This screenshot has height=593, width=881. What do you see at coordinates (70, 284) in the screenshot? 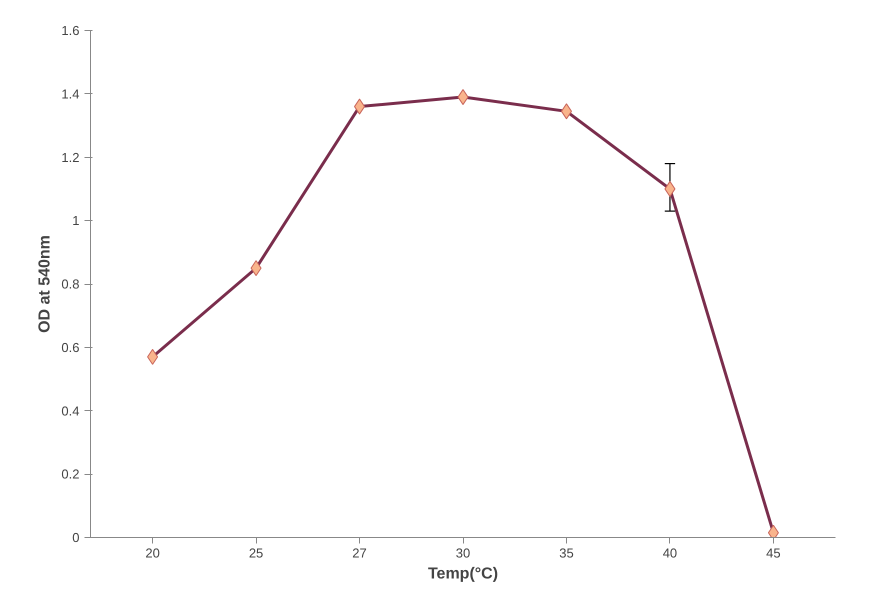
I see `y-tick-label: 0.8` at bounding box center [70, 284].